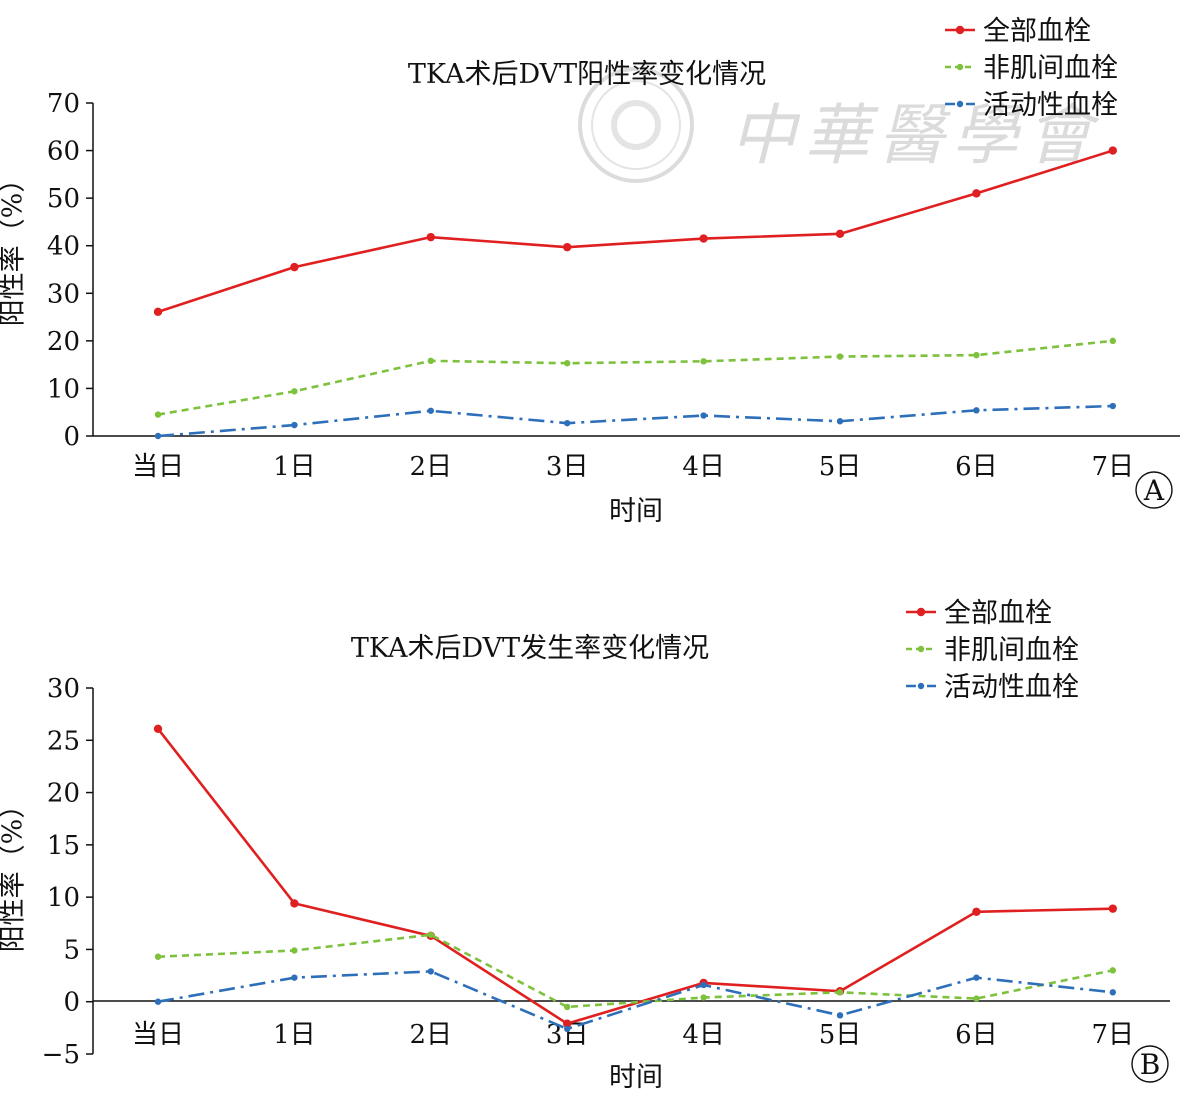 This screenshot has height=1094, width=1181. I want to click on y-tick-label: 40, so click(63, 247).